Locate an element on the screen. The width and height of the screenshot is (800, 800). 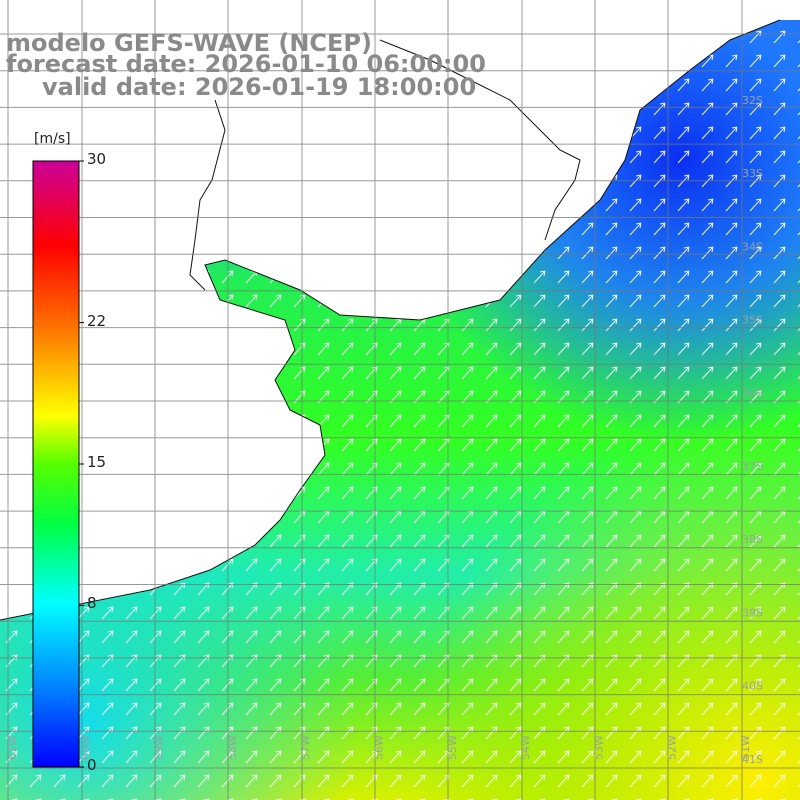
longitude-label: 60W is located at coordinates (85, 747).